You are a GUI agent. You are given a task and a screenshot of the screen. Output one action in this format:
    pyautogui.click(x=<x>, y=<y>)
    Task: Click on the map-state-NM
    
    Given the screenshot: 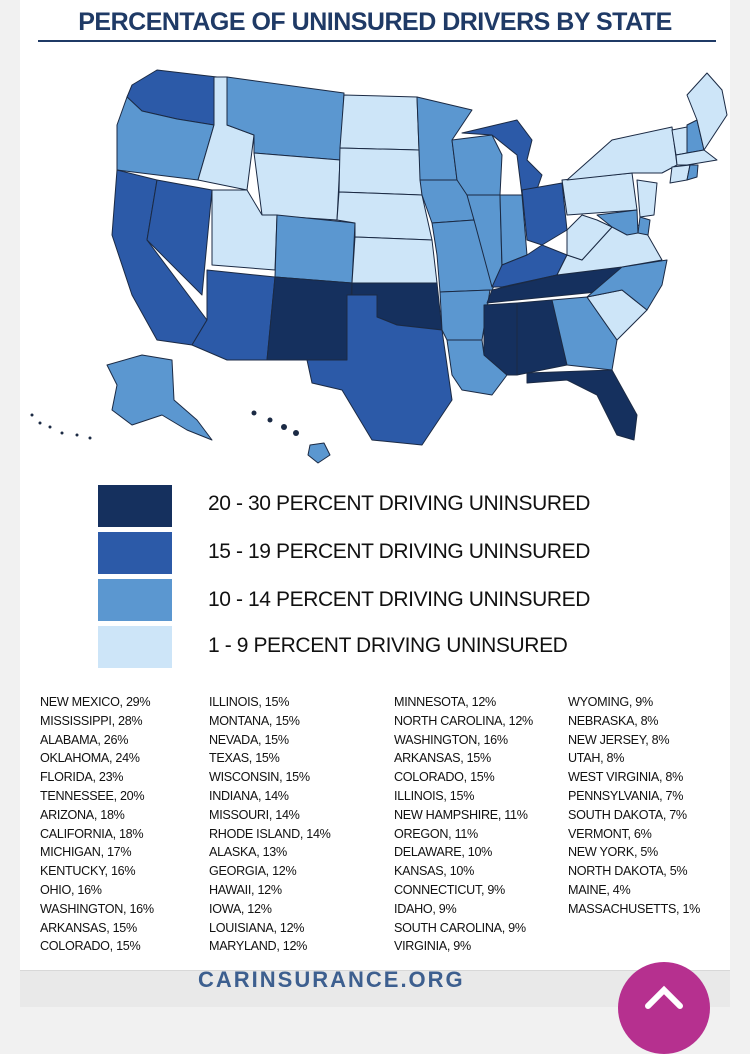 What is the action you would take?
    pyautogui.click(x=309, y=318)
    